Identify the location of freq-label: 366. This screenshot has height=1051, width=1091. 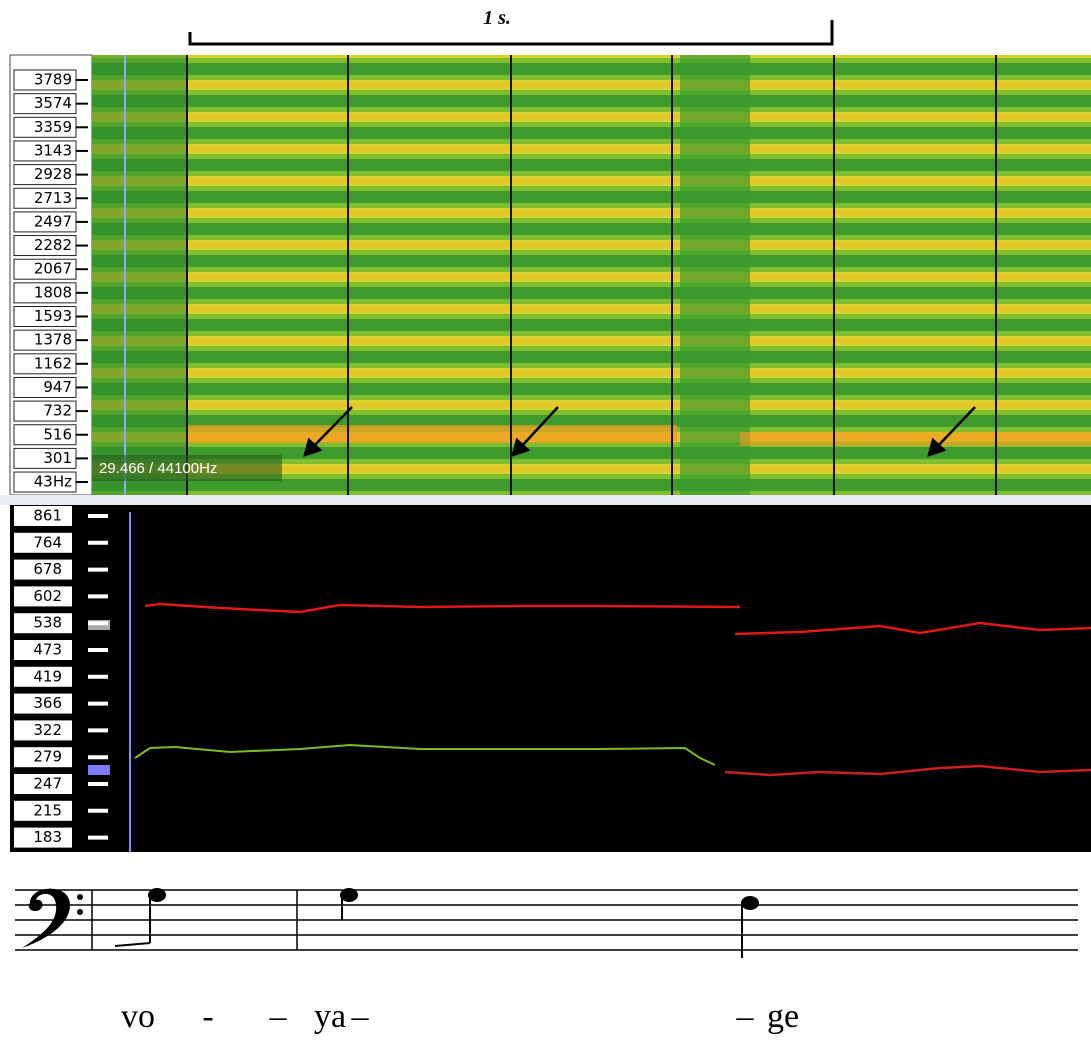
(47, 703).